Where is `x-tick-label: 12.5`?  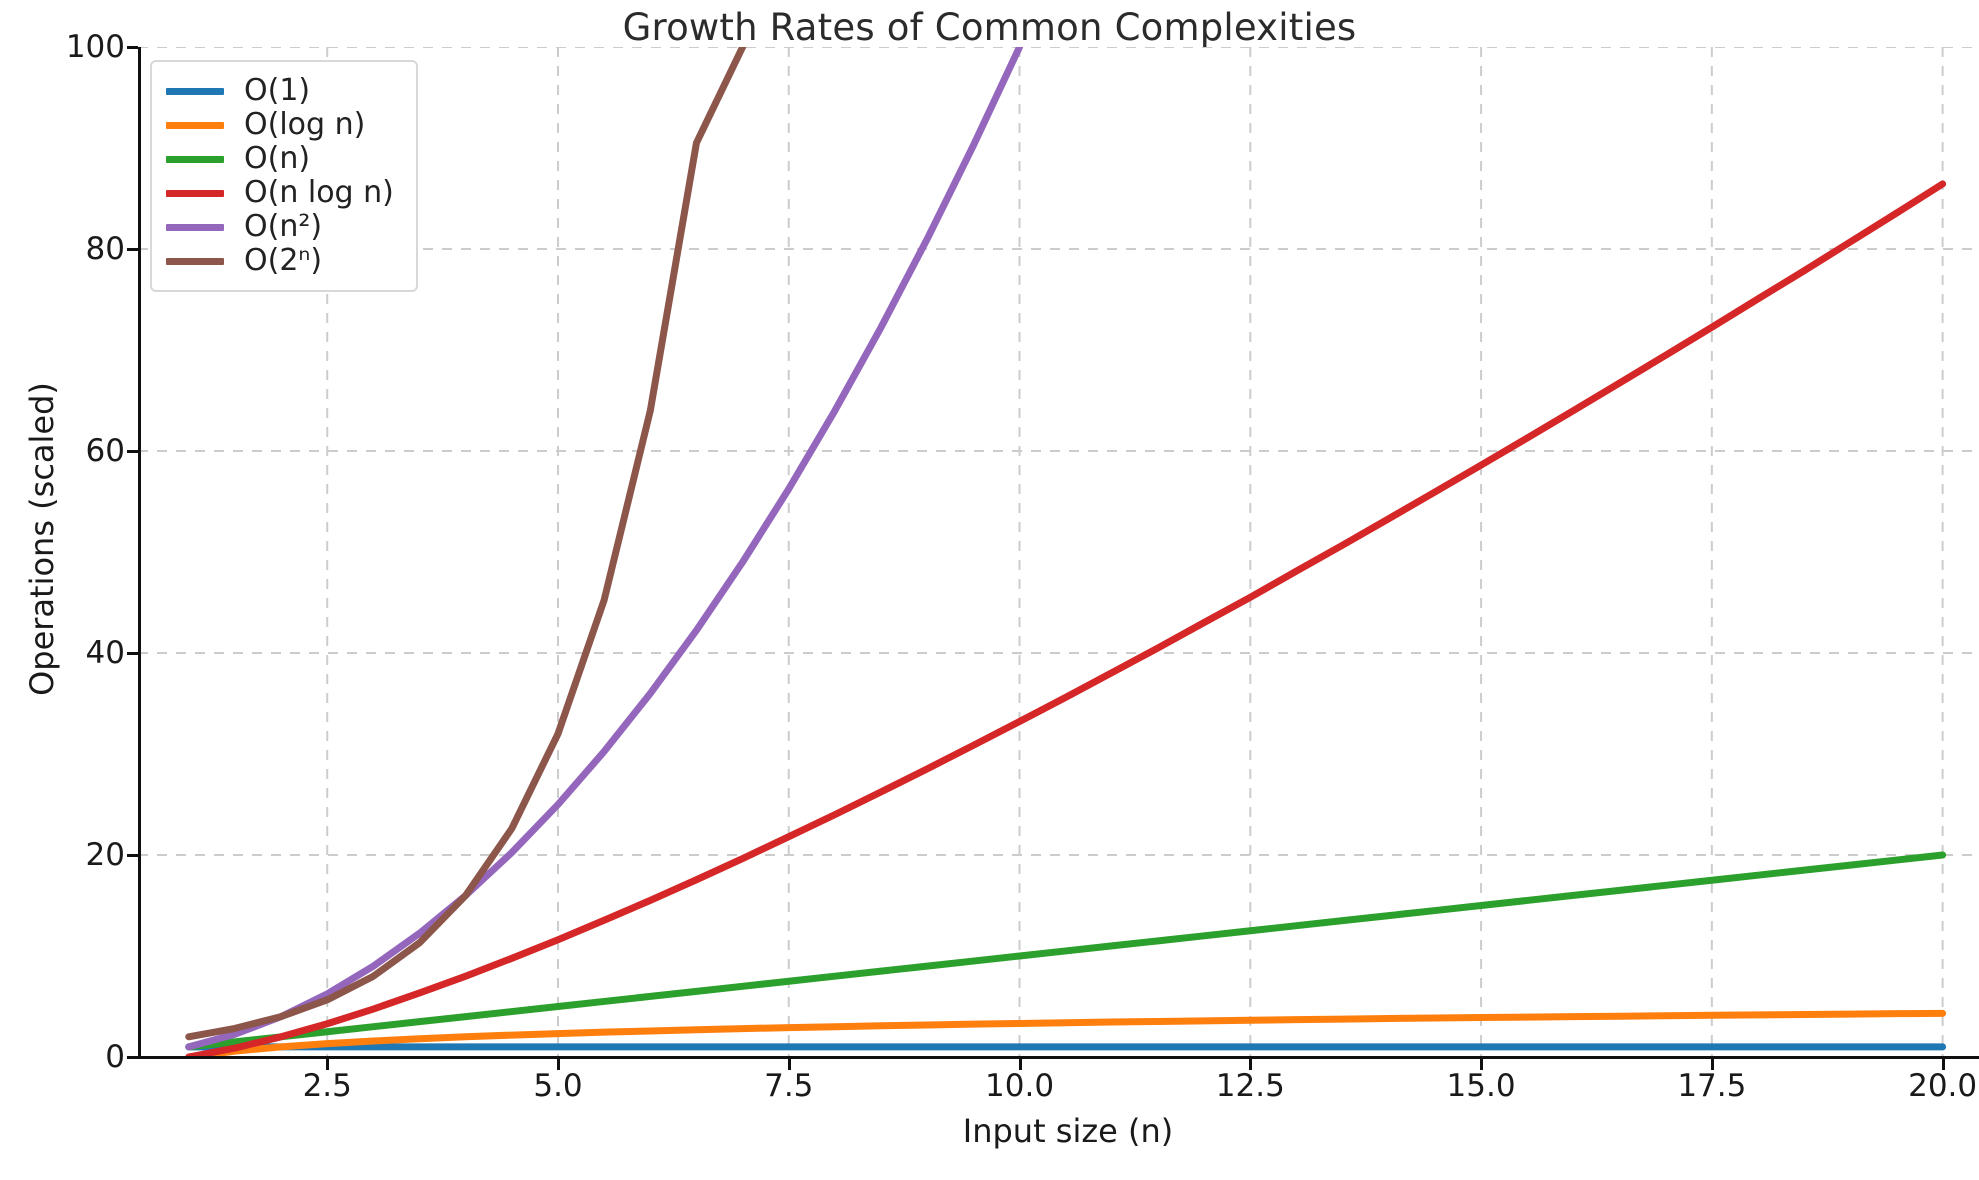
x-tick-label: 12.5 is located at coordinates (1250, 1086).